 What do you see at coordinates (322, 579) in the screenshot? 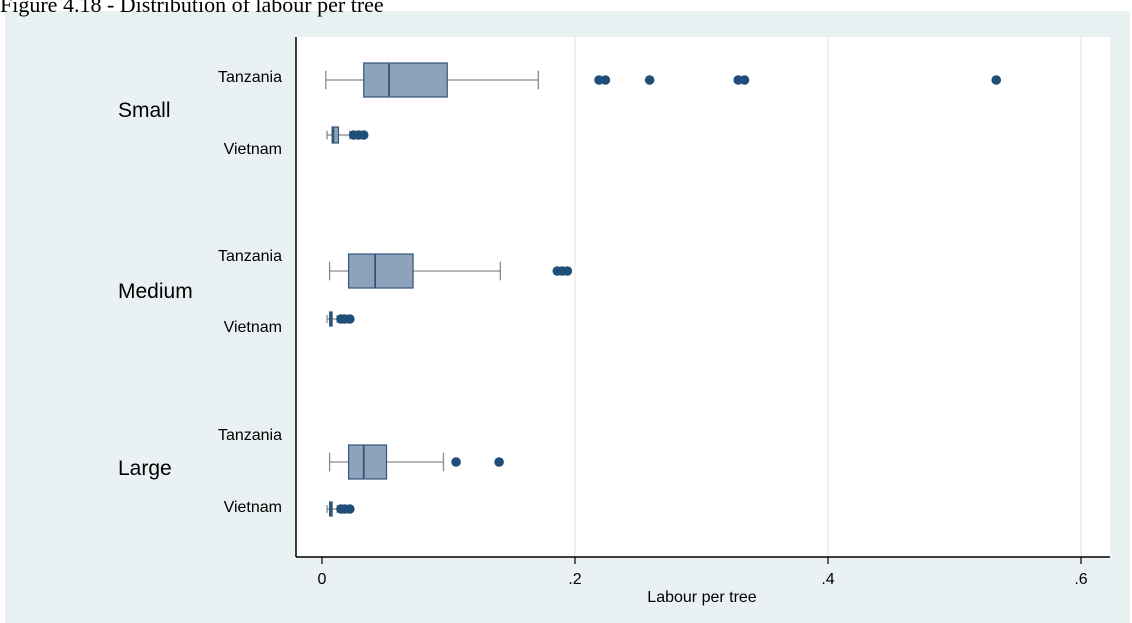
I see `x-tick-label: 0` at bounding box center [322, 579].